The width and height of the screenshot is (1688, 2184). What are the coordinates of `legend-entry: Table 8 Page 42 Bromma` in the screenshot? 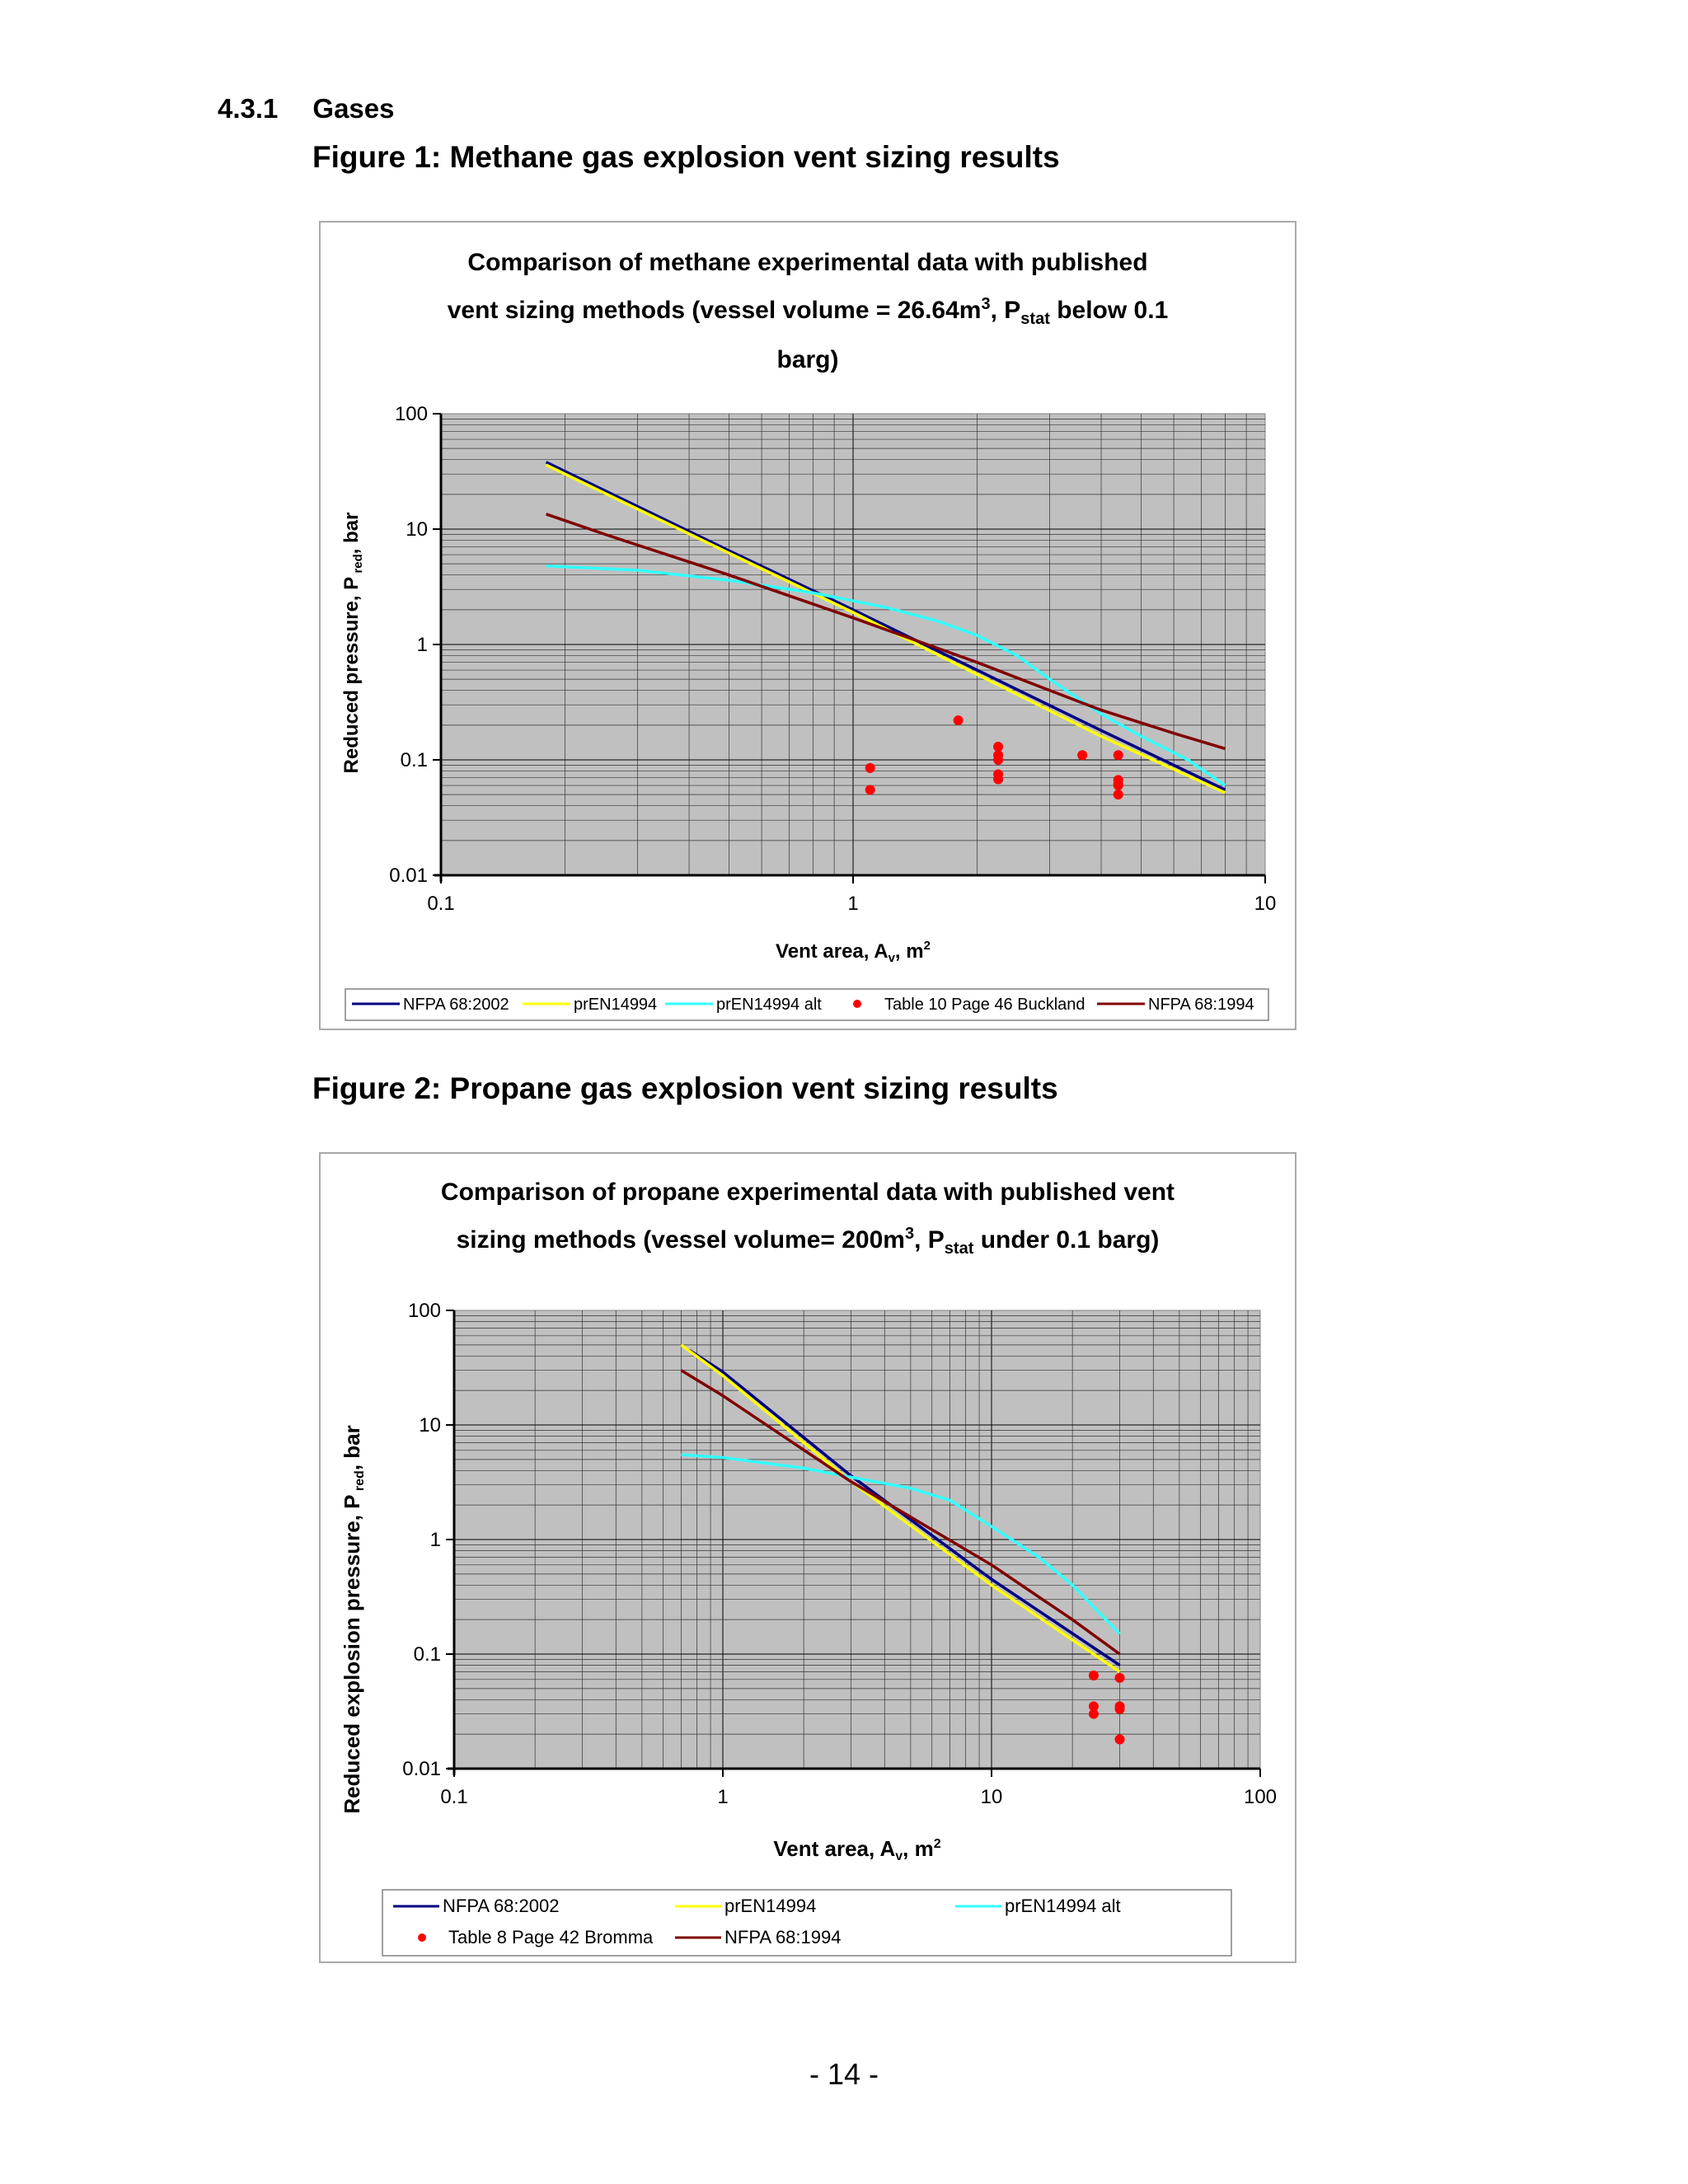 It's located at (536, 1937).